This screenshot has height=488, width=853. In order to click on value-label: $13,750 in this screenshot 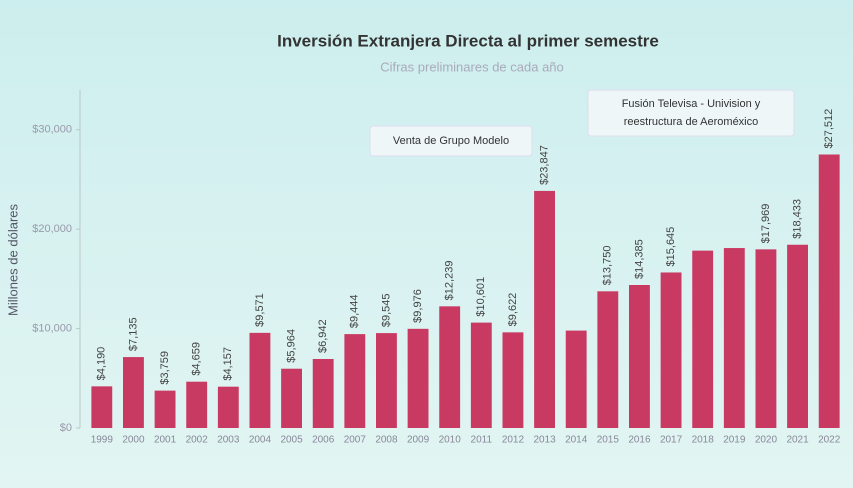, I will do `click(608, 266)`.